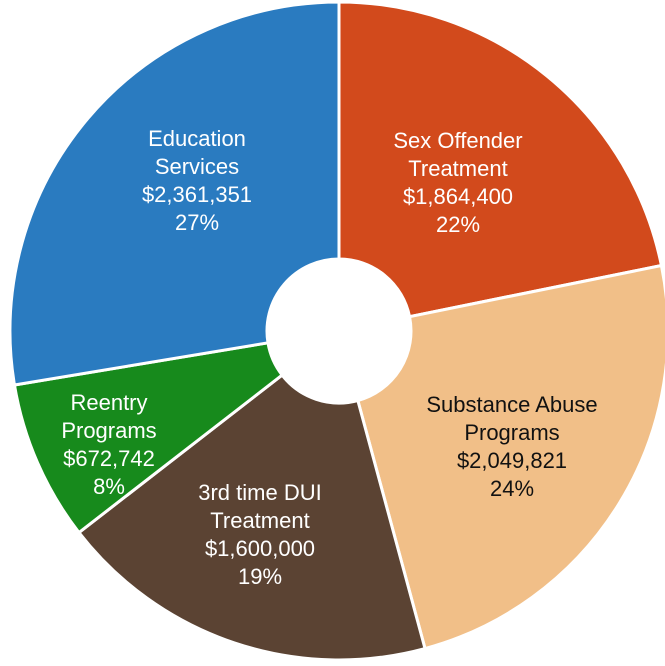  What do you see at coordinates (458, 154) in the screenshot?
I see `category-label: Sex Offender Treatment` at bounding box center [458, 154].